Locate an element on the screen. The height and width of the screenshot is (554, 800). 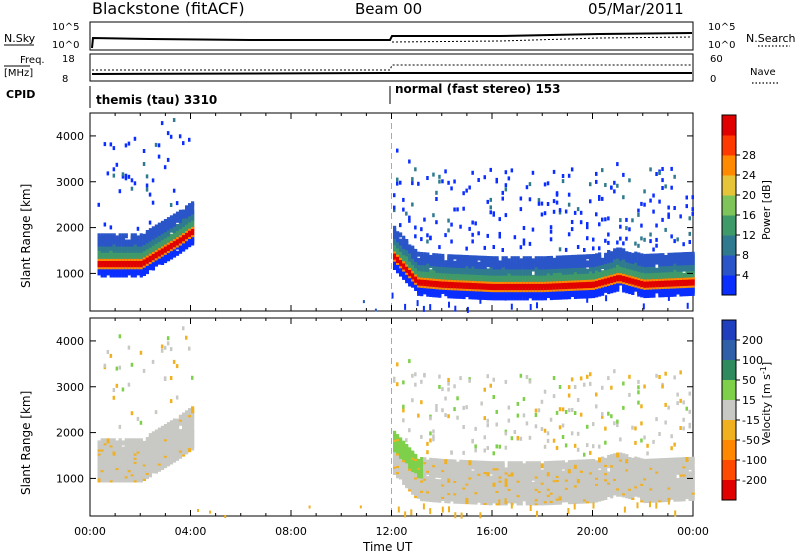
nave-tick-top: 60 is located at coordinates (716, 59).